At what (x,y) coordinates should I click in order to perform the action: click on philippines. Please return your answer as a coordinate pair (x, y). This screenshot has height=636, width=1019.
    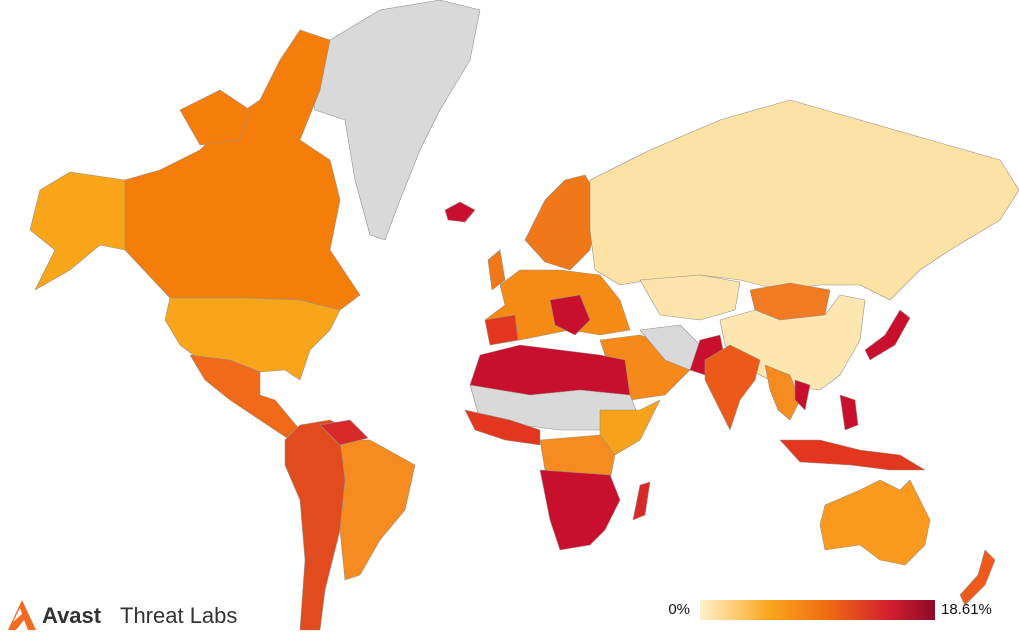
    Looking at the image, I should click on (849, 412).